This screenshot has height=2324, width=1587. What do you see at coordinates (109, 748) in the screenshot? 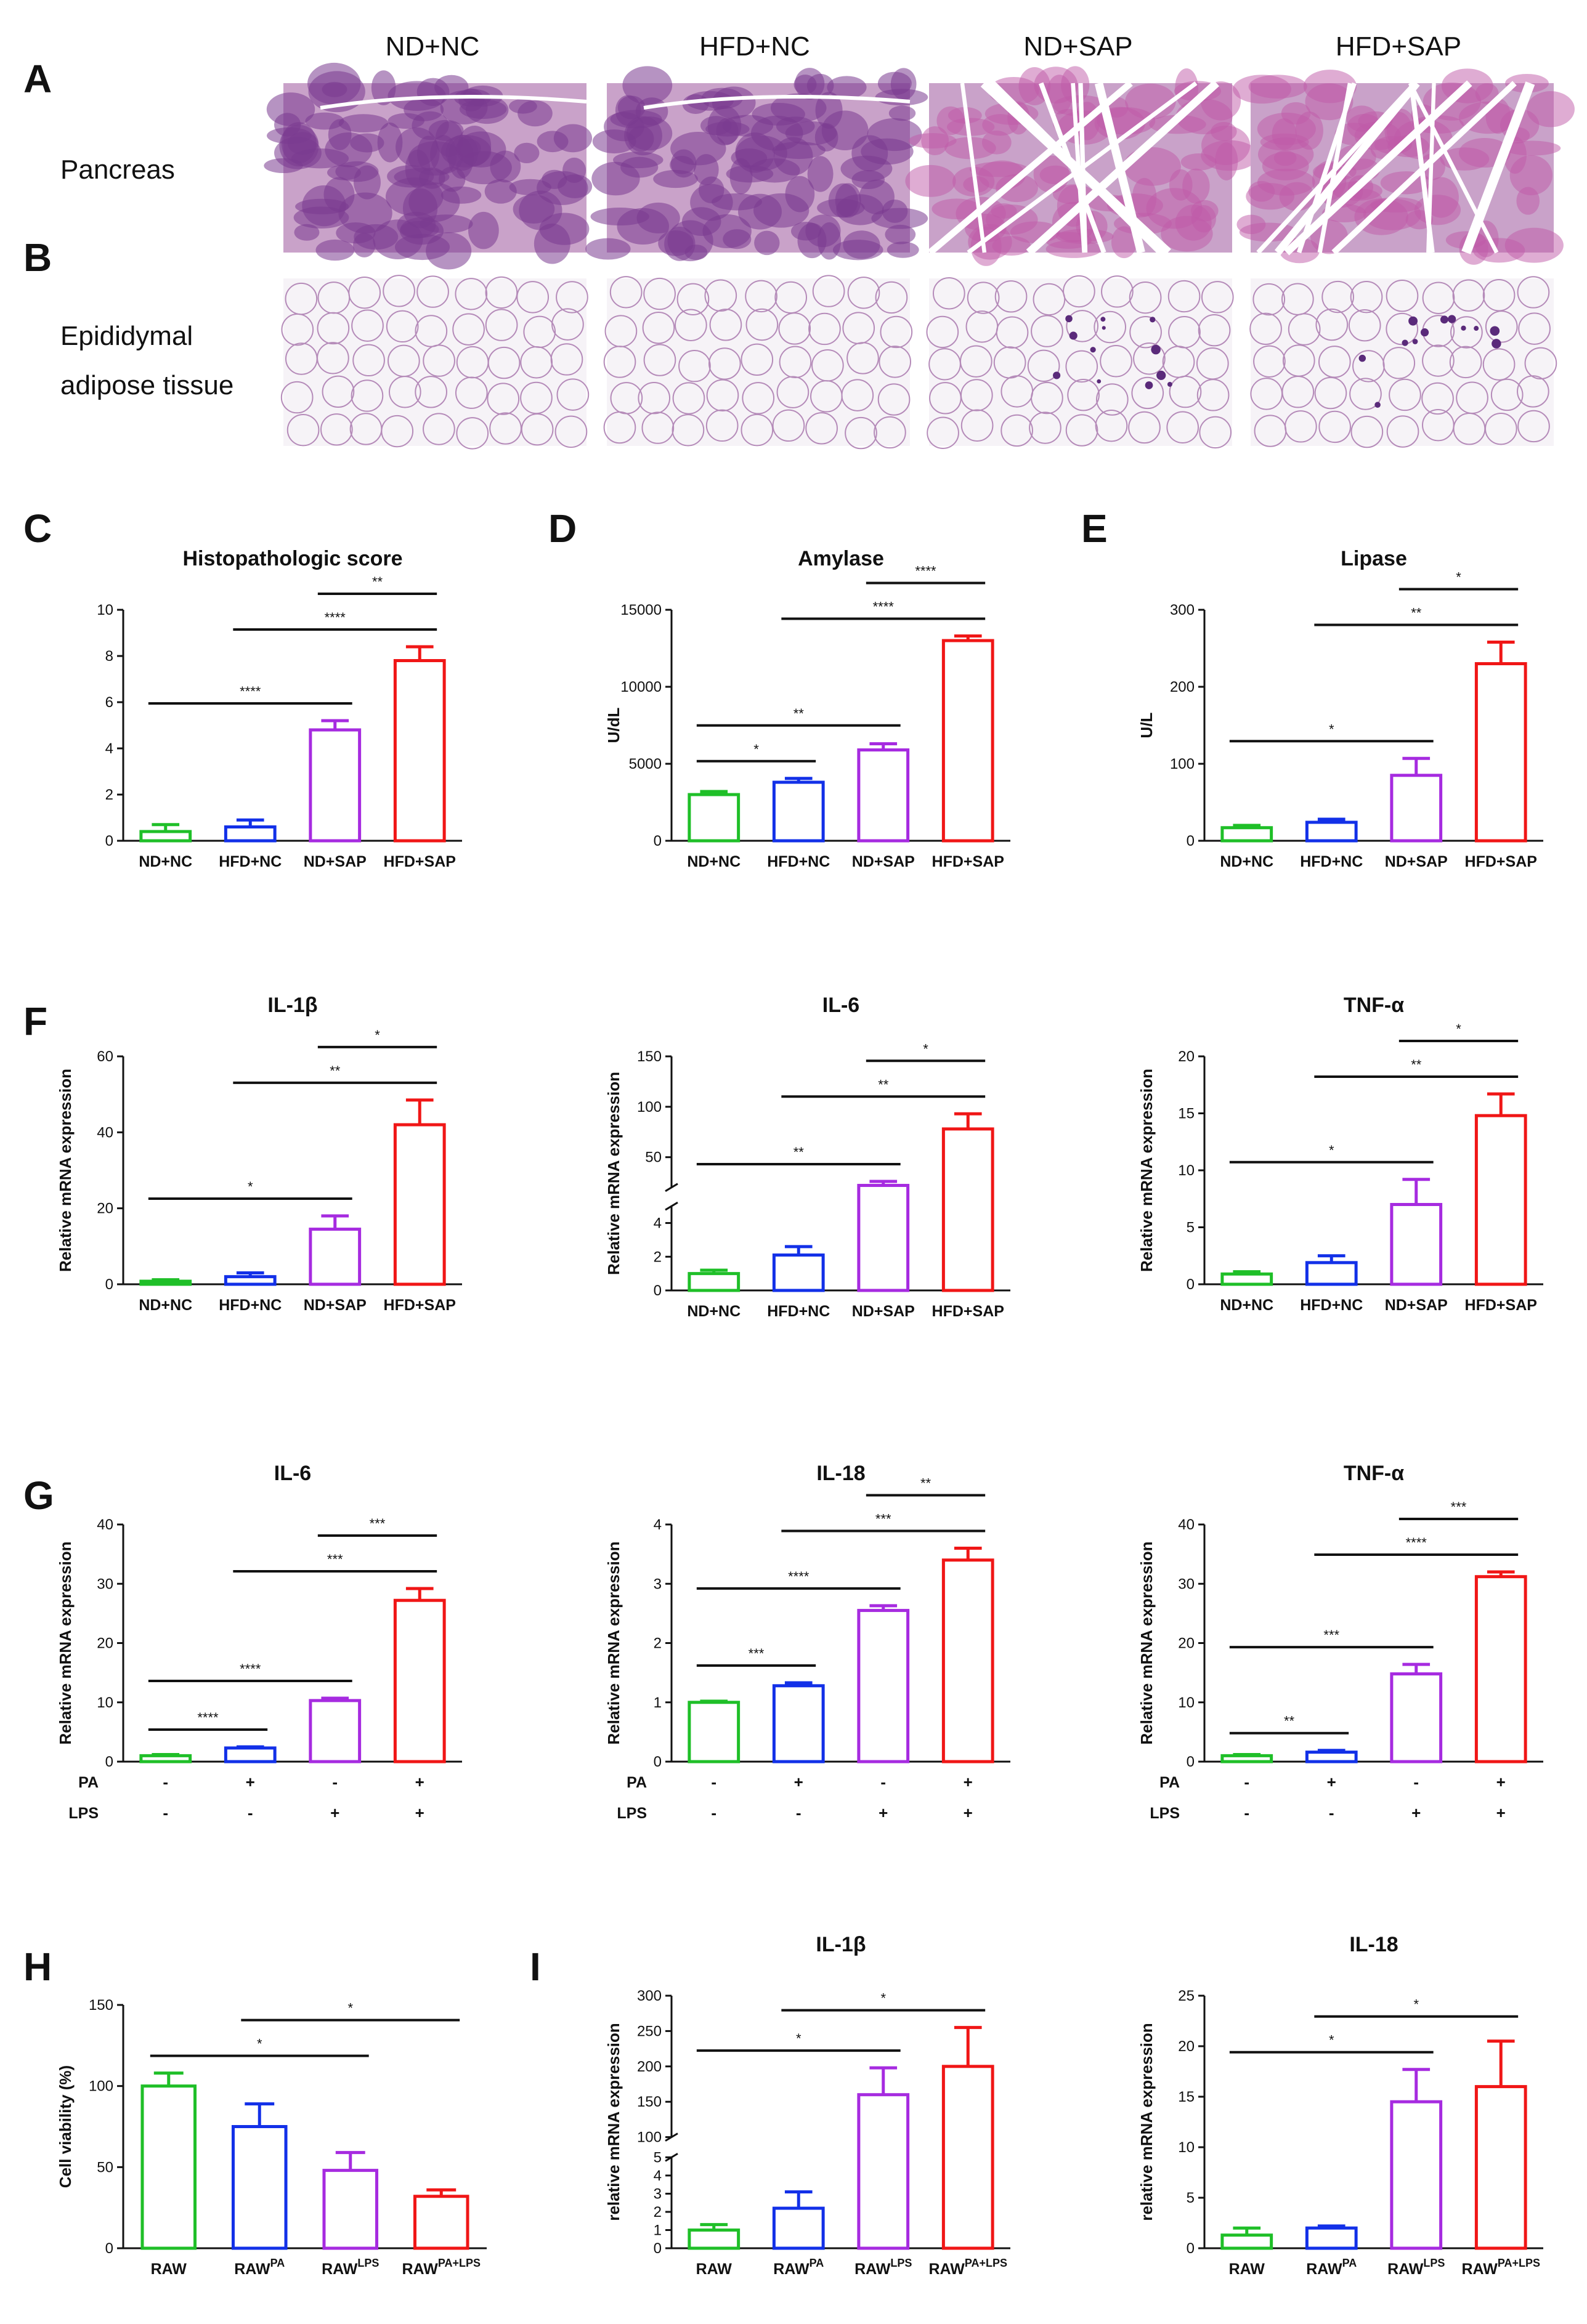
I see `y-tick-label: 4` at bounding box center [109, 748].